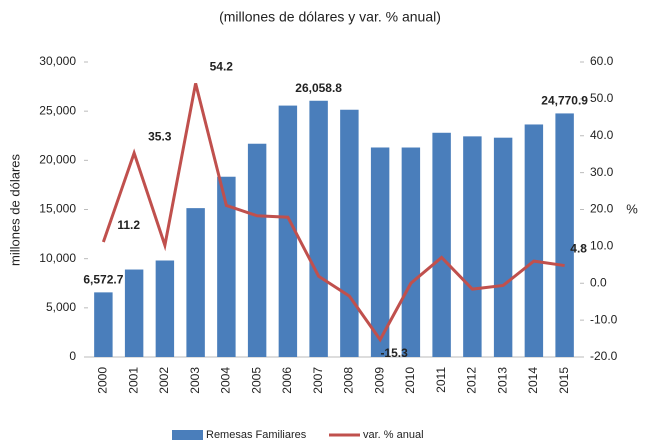 The width and height of the screenshot is (645, 443). Describe the element at coordinates (564, 101) in the screenshot. I see `bar-value-label: 24,770.9` at that location.